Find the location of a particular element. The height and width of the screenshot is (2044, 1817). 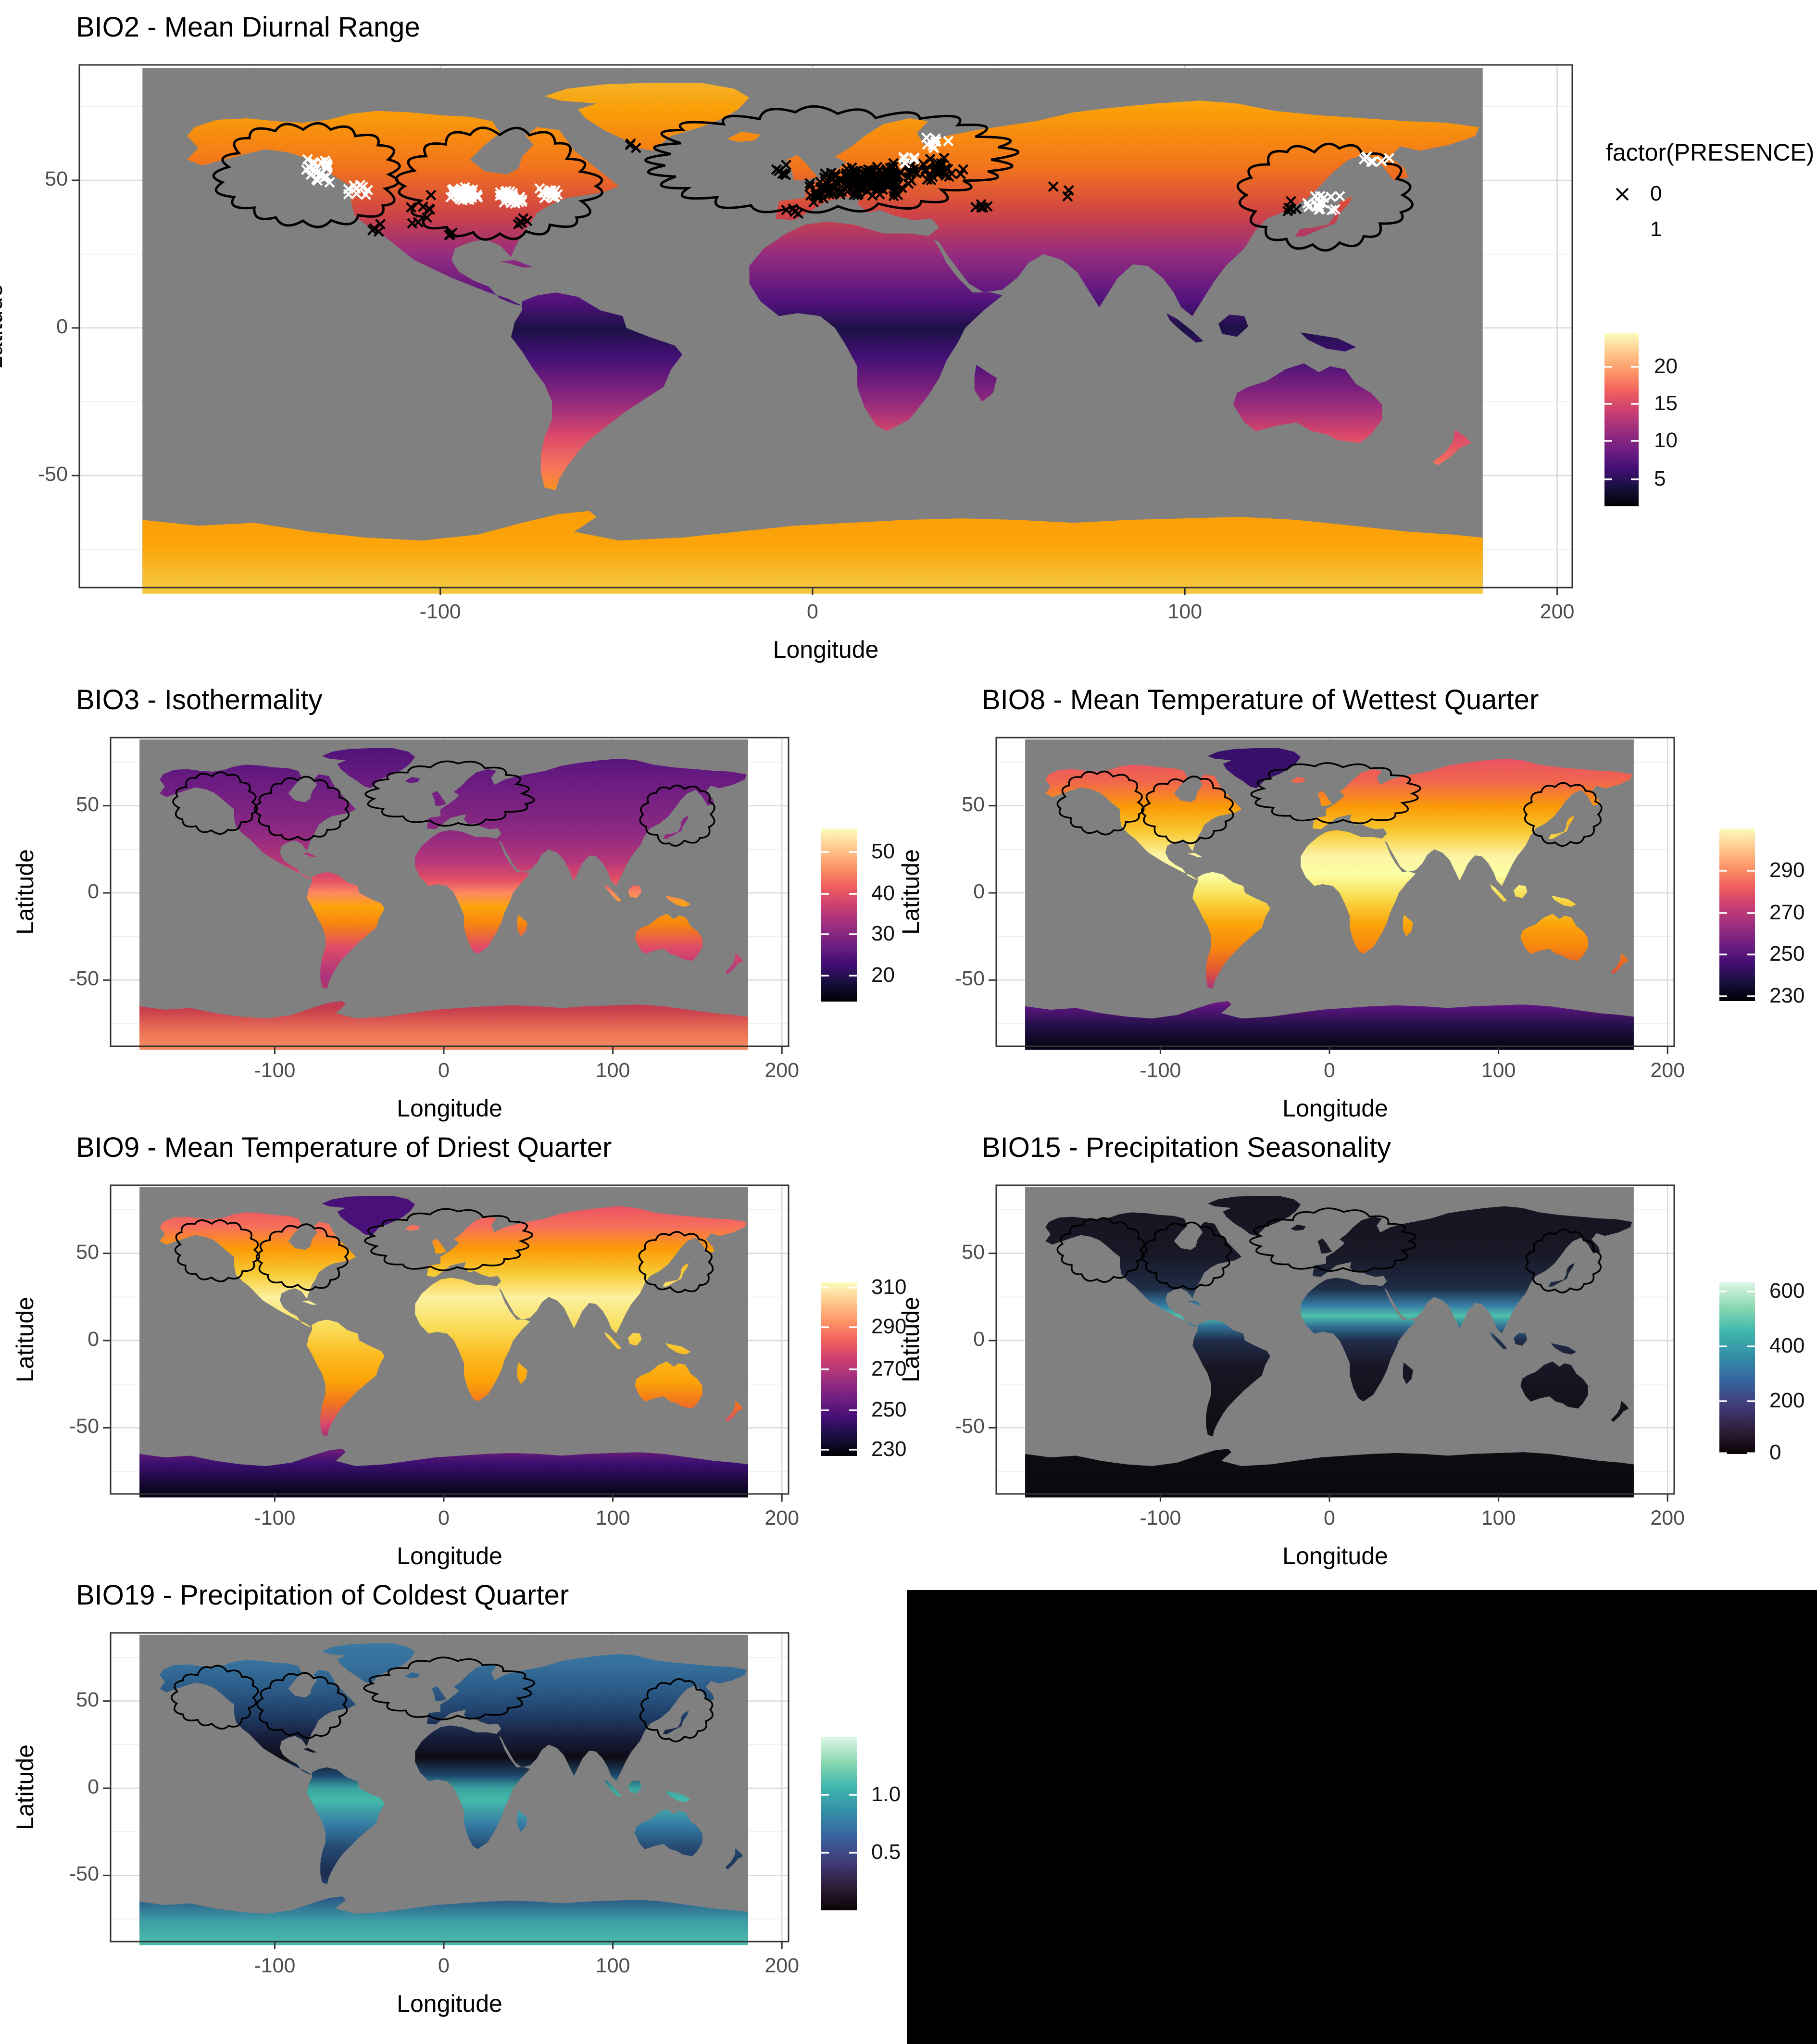

colorbar-tick-label: 20 is located at coordinates (883, 975).